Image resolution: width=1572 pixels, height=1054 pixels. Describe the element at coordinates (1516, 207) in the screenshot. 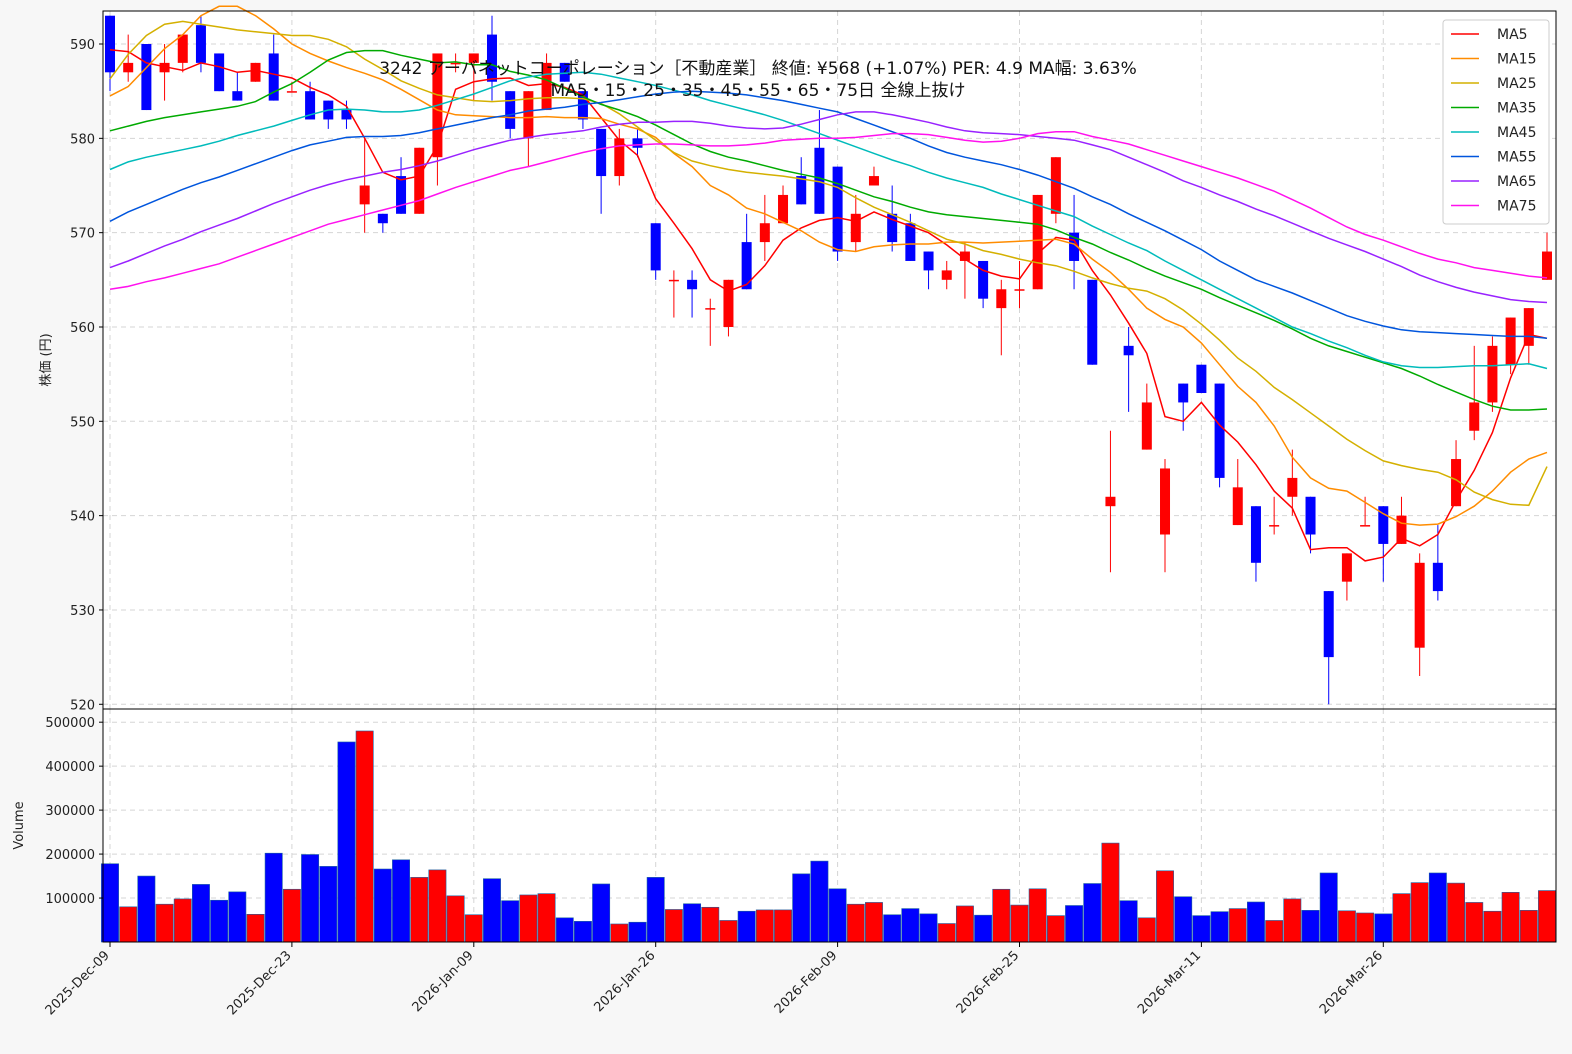

I see `legend-label: MA75` at that location.